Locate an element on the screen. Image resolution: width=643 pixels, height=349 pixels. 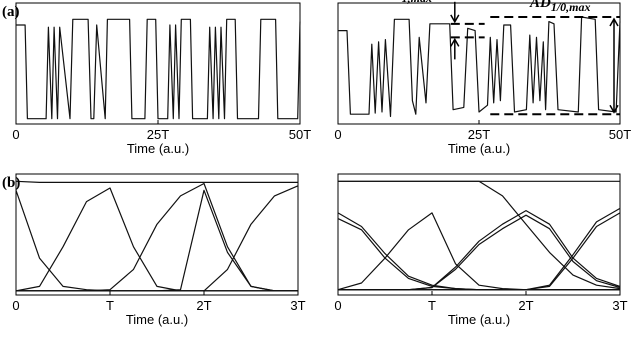
annotation-label: AD1,max is located at coordinates (406, 2).